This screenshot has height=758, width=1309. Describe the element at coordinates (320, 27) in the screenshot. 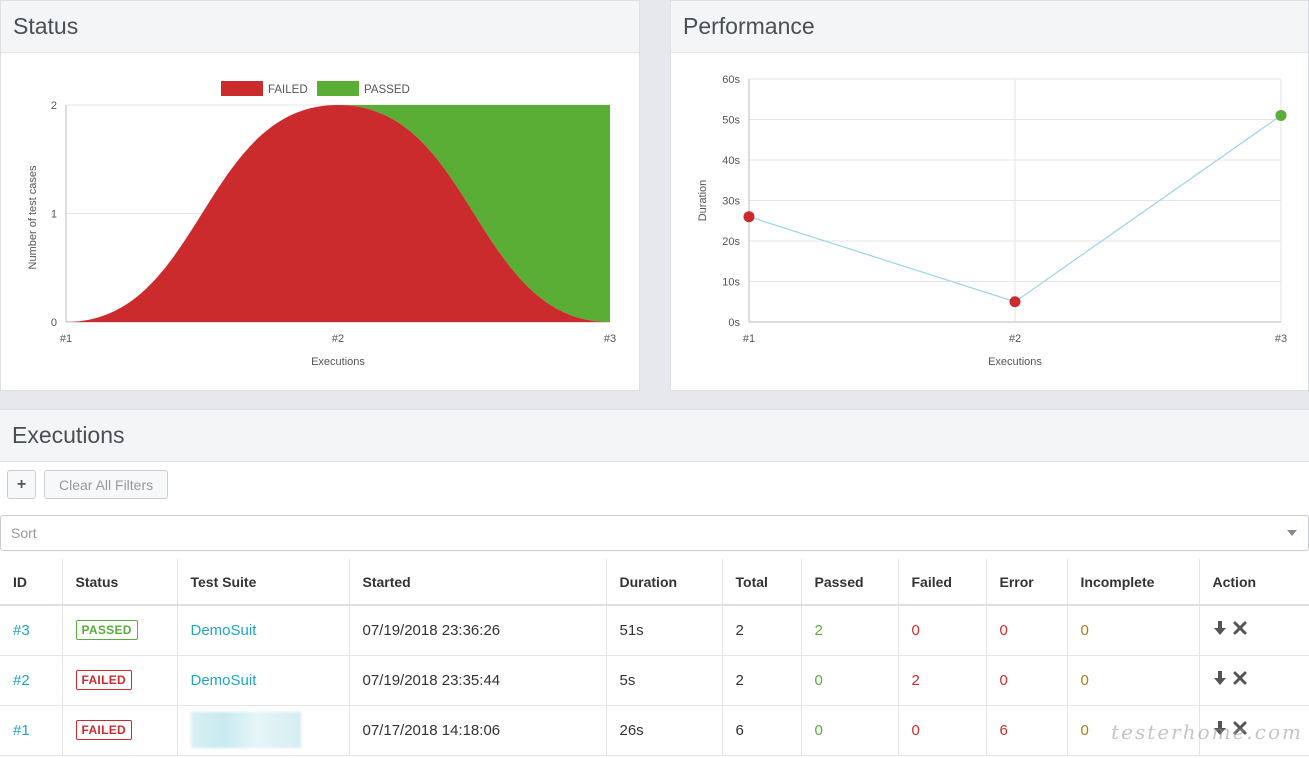

I see `status-panel-header: Status` at that location.